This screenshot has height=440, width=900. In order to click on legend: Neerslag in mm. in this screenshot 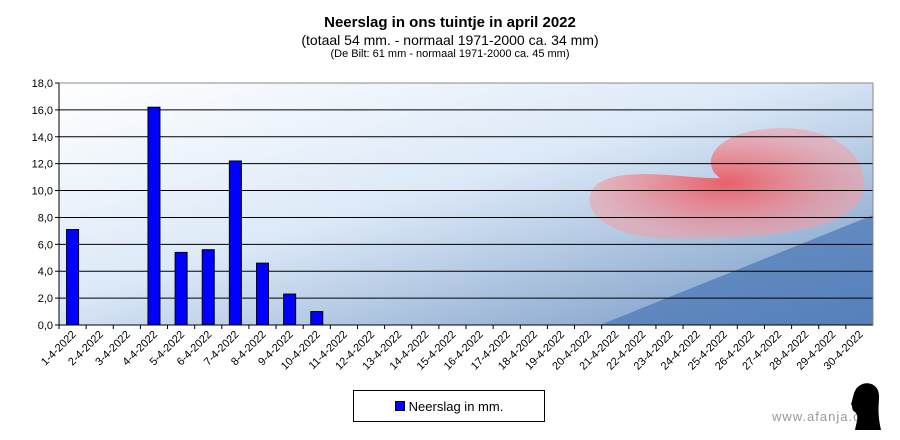, I will do `click(449, 406)`.